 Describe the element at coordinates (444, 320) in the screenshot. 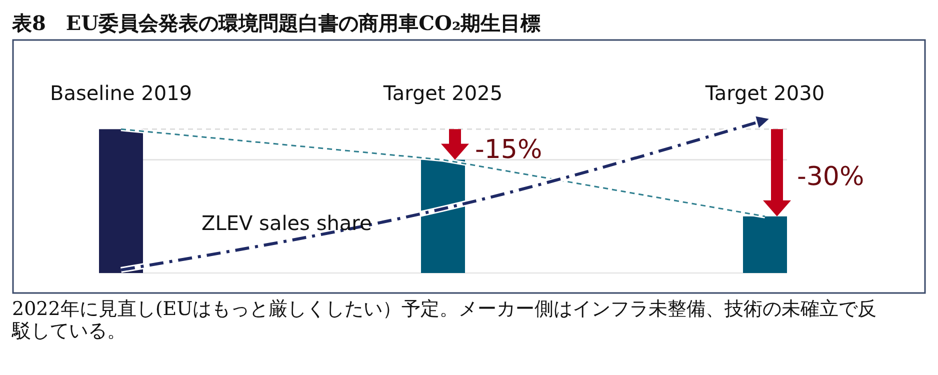

I see `text: 2022年に見直し(EUはもっと厳しくしたい）予定。メーカー側はインフラ未整備、技術の未確立で反駁している。` at that location.